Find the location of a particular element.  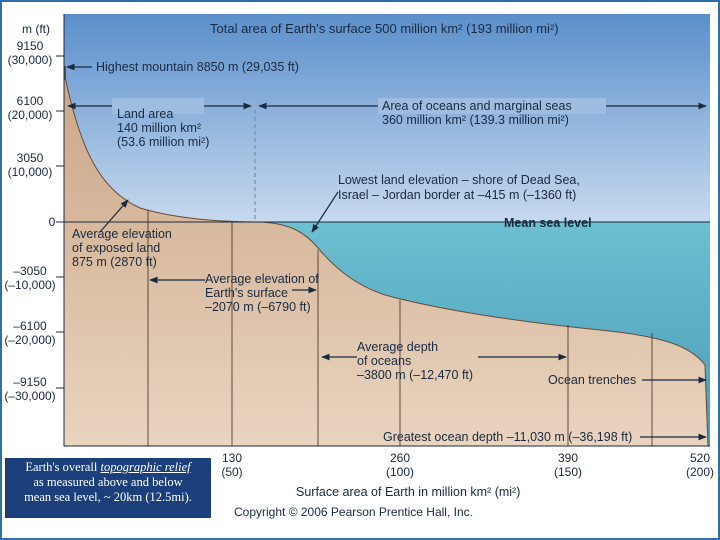

land-area-label: Land area is located at coordinates (145, 114).